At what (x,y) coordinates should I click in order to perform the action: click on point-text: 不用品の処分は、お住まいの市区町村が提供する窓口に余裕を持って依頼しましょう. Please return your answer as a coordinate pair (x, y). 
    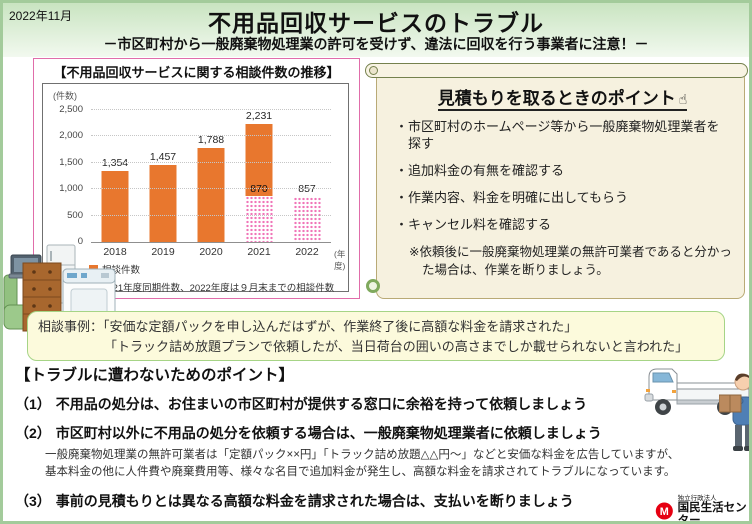
    Looking at the image, I should click on (321, 404).